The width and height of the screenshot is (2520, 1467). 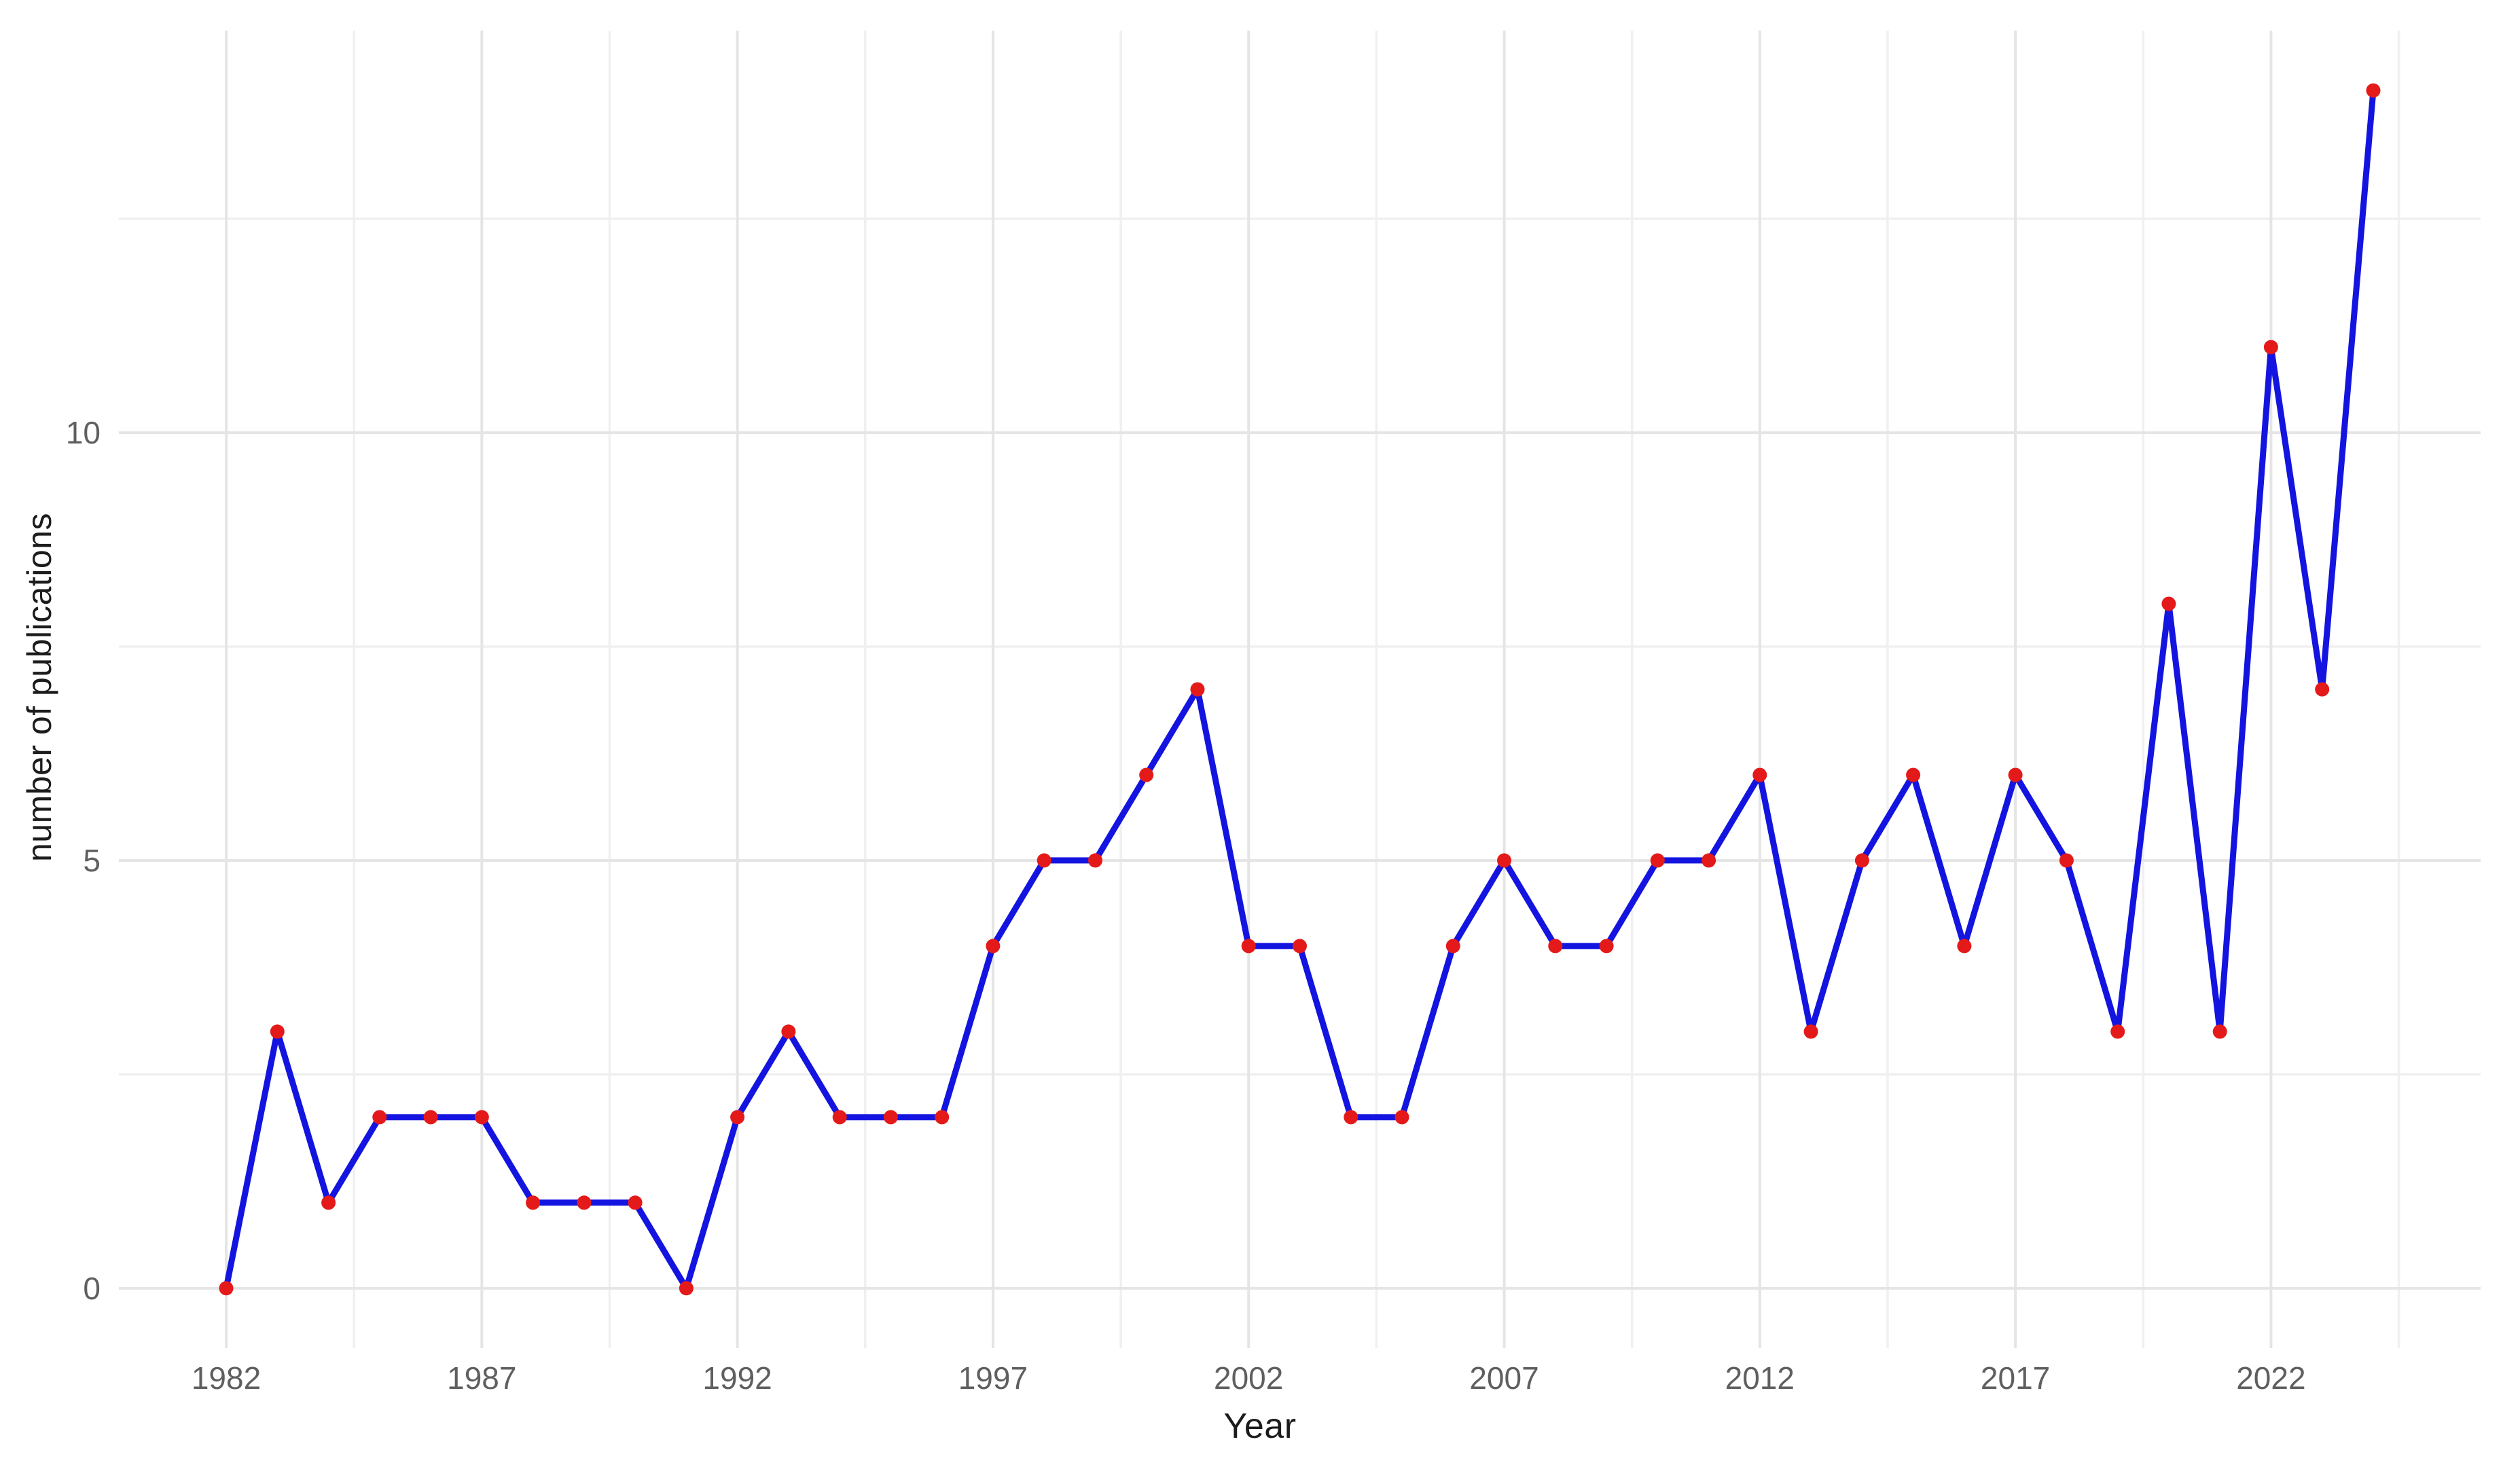 I want to click on data-point-2024, so click(x=2373, y=90).